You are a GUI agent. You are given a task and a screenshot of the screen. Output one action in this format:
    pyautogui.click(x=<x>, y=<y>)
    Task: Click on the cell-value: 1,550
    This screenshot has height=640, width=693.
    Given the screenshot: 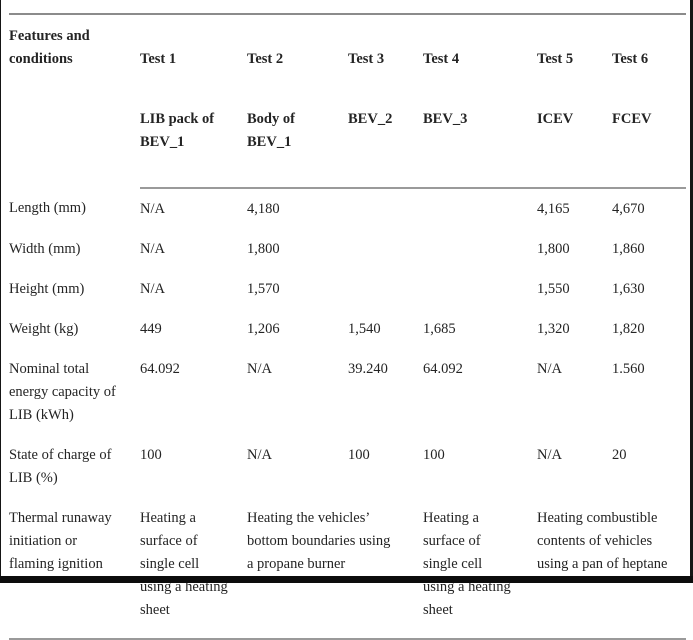 What is the action you would take?
    pyautogui.click(x=553, y=289)
    